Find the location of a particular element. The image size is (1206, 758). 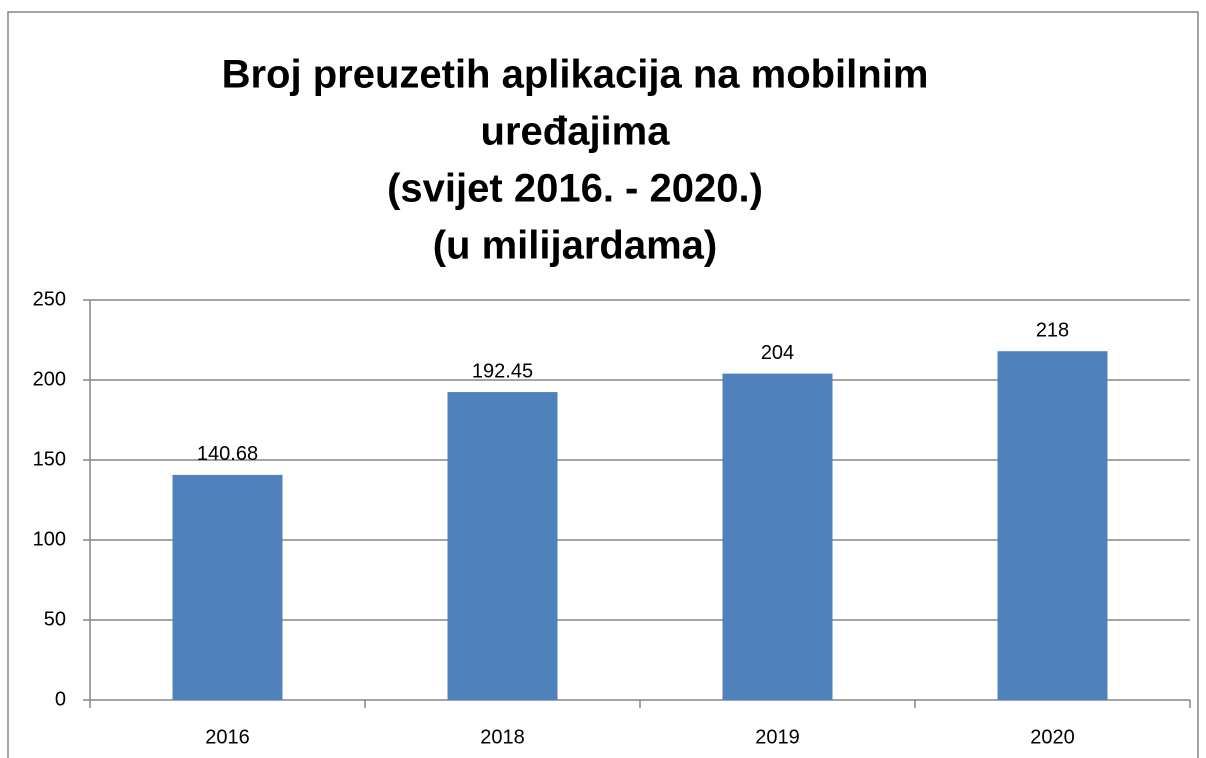

y-tick-label: 0 is located at coordinates (60, 699).